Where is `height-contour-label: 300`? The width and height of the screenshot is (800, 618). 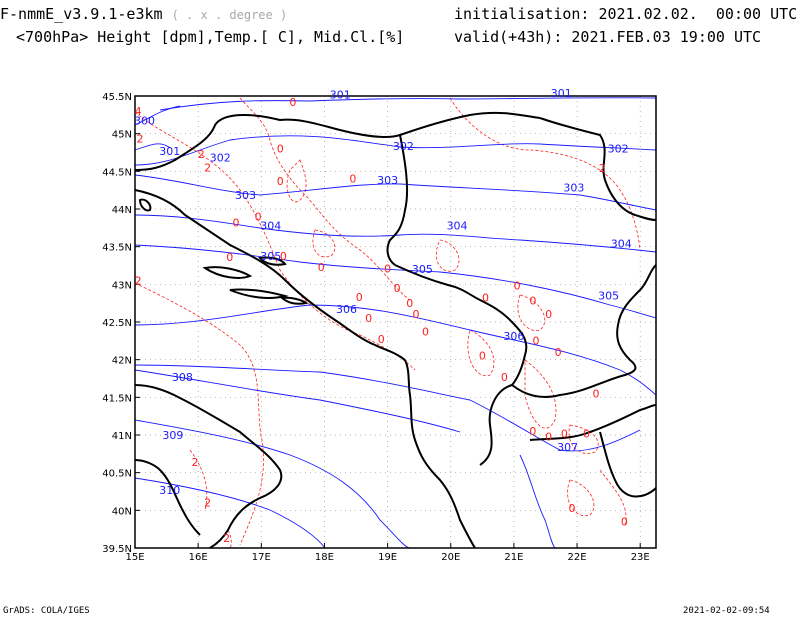
height-contour-label: 300 is located at coordinates (144, 121).